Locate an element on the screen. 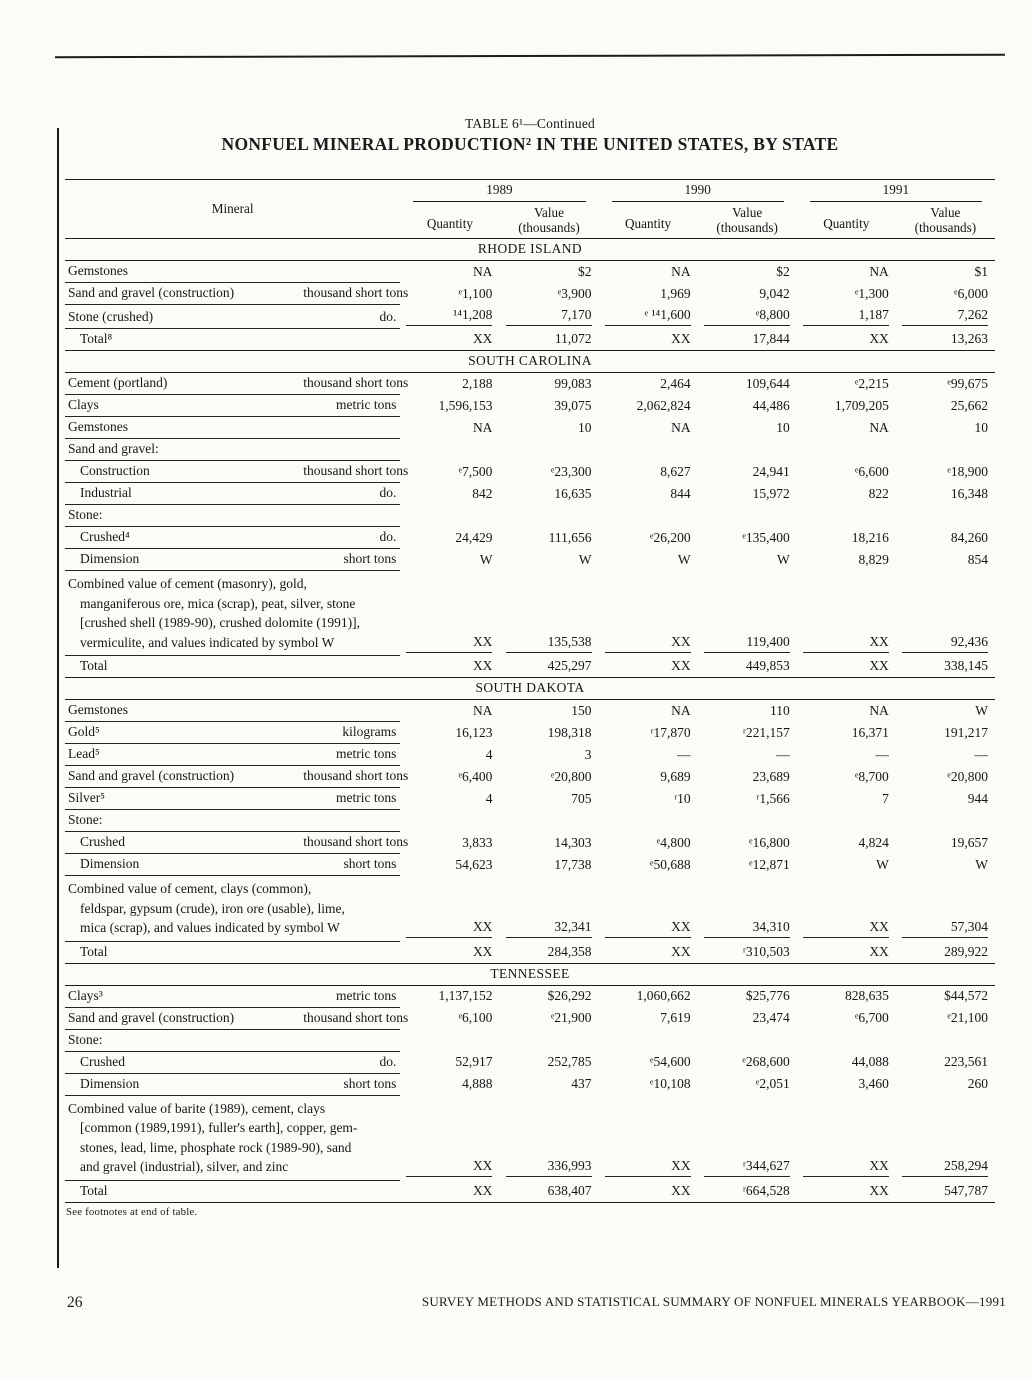  value-text: 258,294 is located at coordinates (945, 1167).